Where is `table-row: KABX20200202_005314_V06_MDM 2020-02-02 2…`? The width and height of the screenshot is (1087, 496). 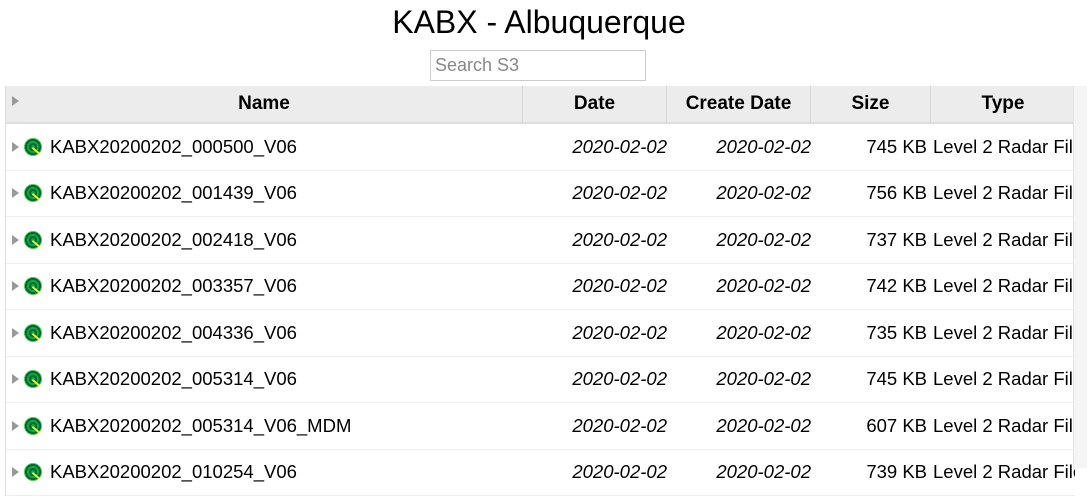
table-row: KABX20200202_005314_V06_MDM 2020-02-02 2… is located at coordinates (540, 426).